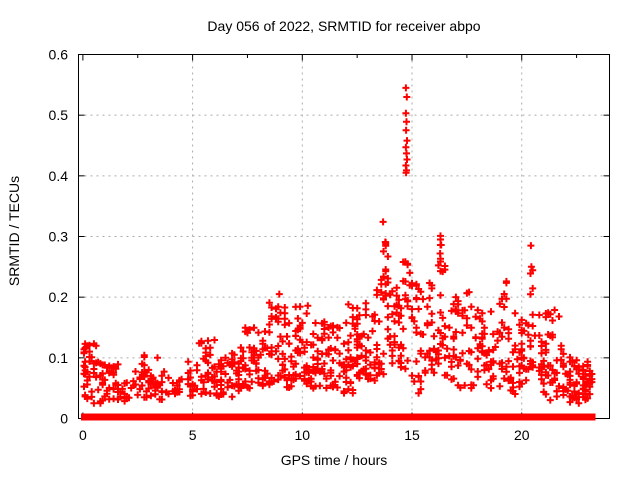 The width and height of the screenshot is (640, 480). What do you see at coordinates (193, 435) in the screenshot?
I see `x-tick-label: 5` at bounding box center [193, 435].